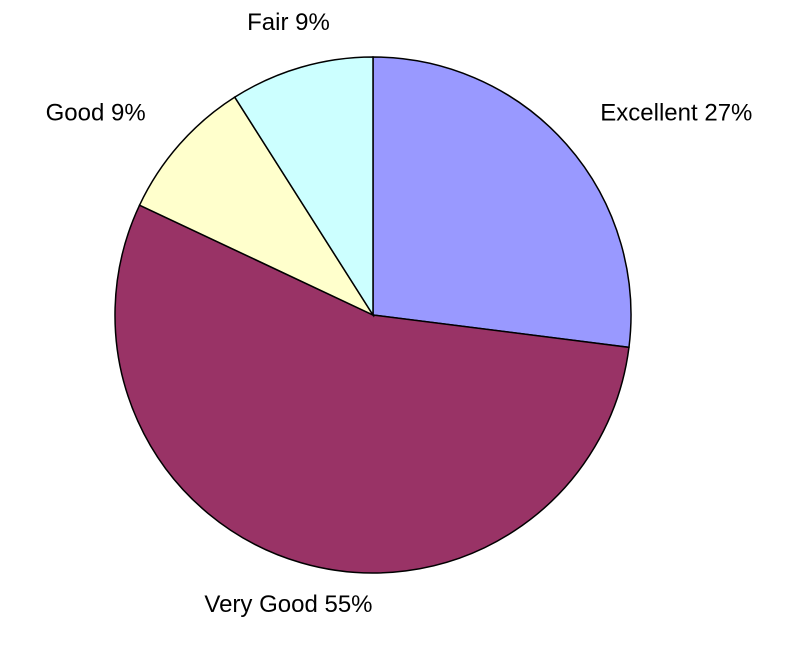 The height and width of the screenshot is (648, 785). Describe the element at coordinates (348, 604) in the screenshot. I see `value-label: 55%` at that location.